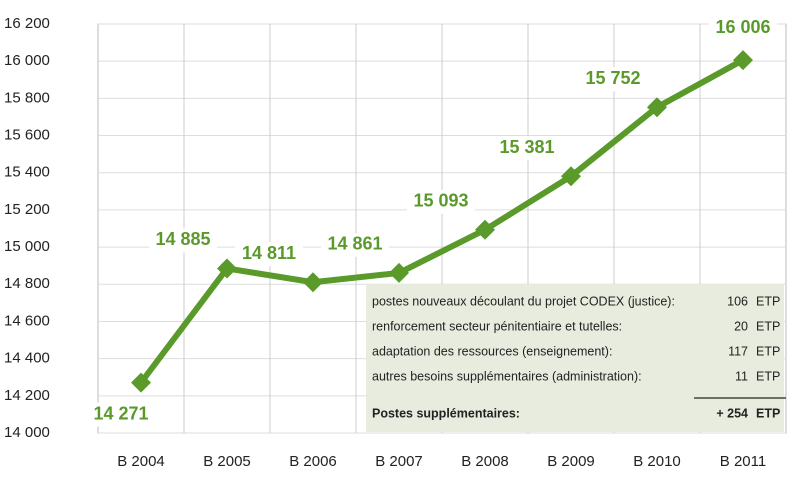  What do you see at coordinates (657, 461) in the screenshot?
I see `x-tick-label: B 2010` at bounding box center [657, 461].